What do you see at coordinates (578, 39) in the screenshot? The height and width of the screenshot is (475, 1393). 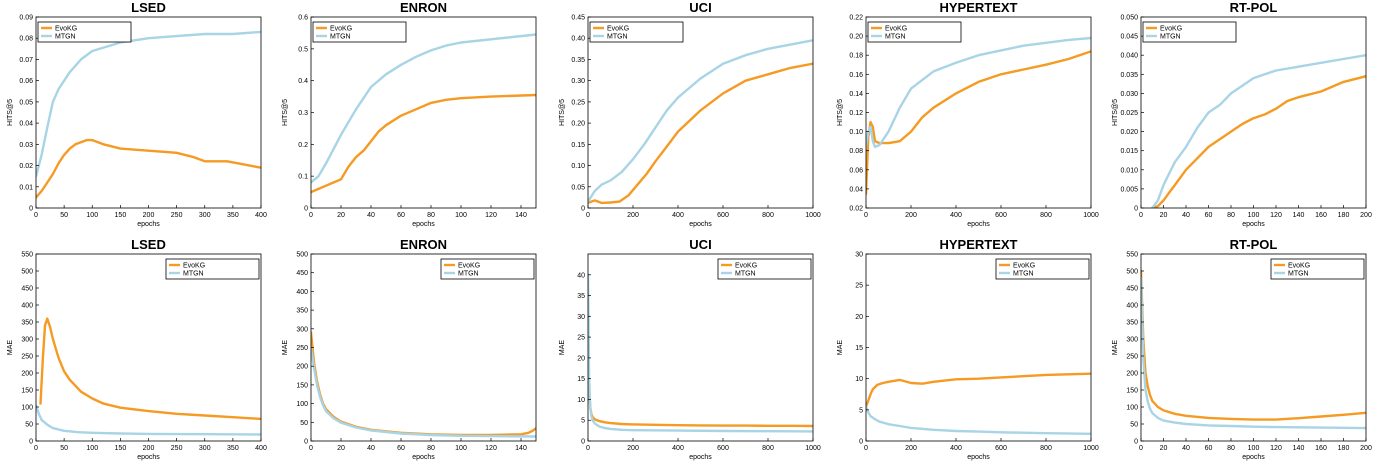 I see `y-tick-label: 0.40` at bounding box center [578, 39].